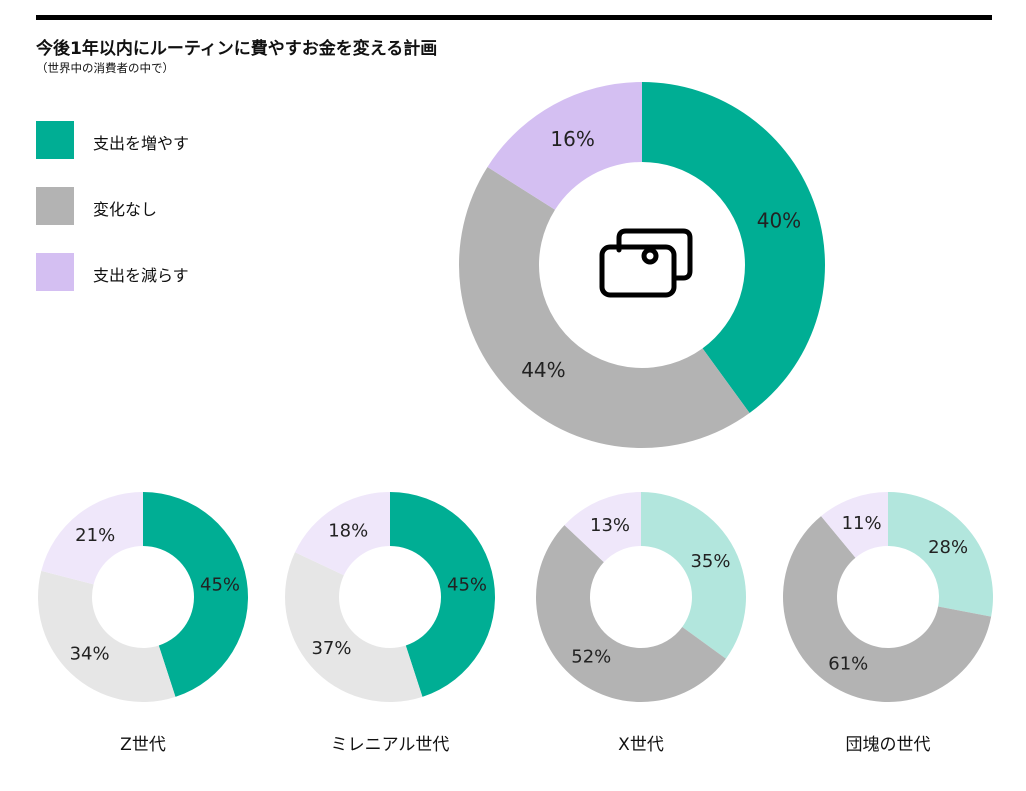  What do you see at coordinates (196, 594) in the screenshot?
I see `gen-z-slice-increase` at bounding box center [196, 594].